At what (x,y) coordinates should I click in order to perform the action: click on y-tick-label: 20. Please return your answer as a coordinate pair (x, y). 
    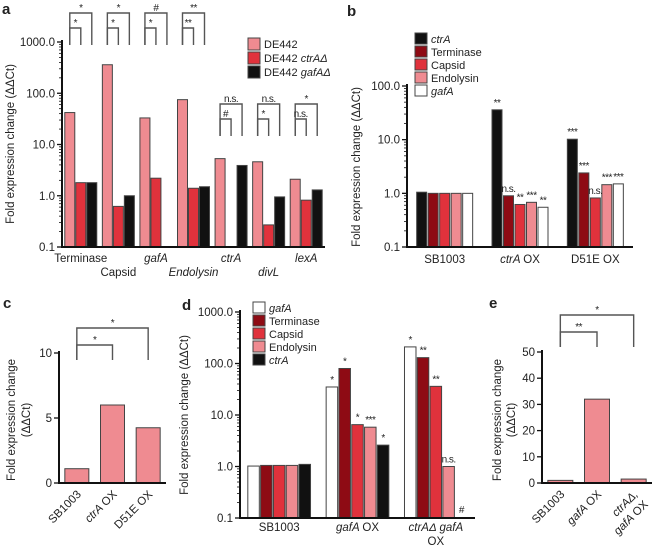
    Looking at the image, I should click on (528, 432).